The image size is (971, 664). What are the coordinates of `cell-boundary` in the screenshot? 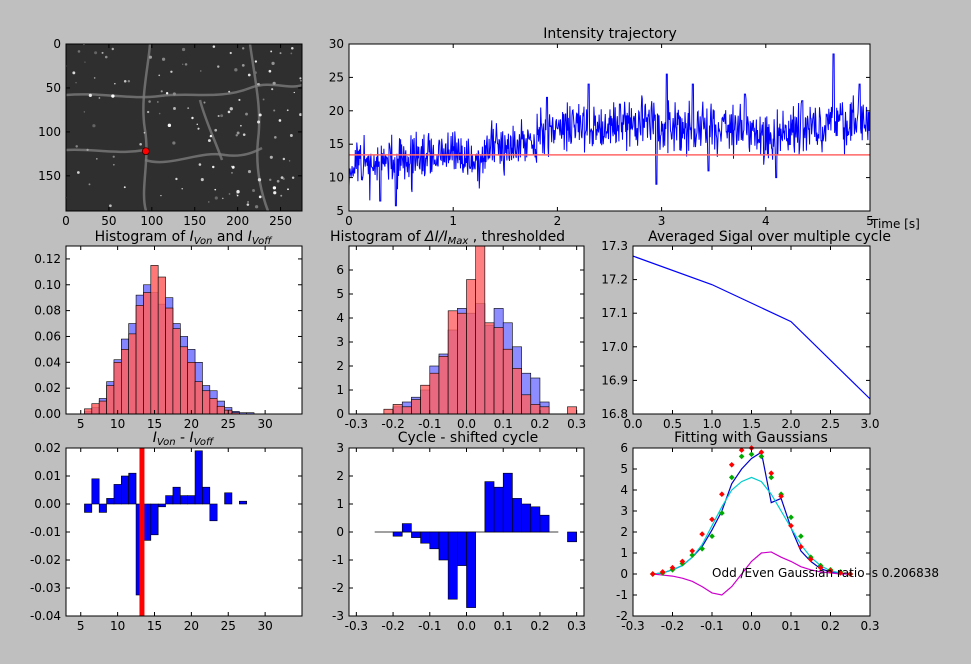 It's located at (105, 151).